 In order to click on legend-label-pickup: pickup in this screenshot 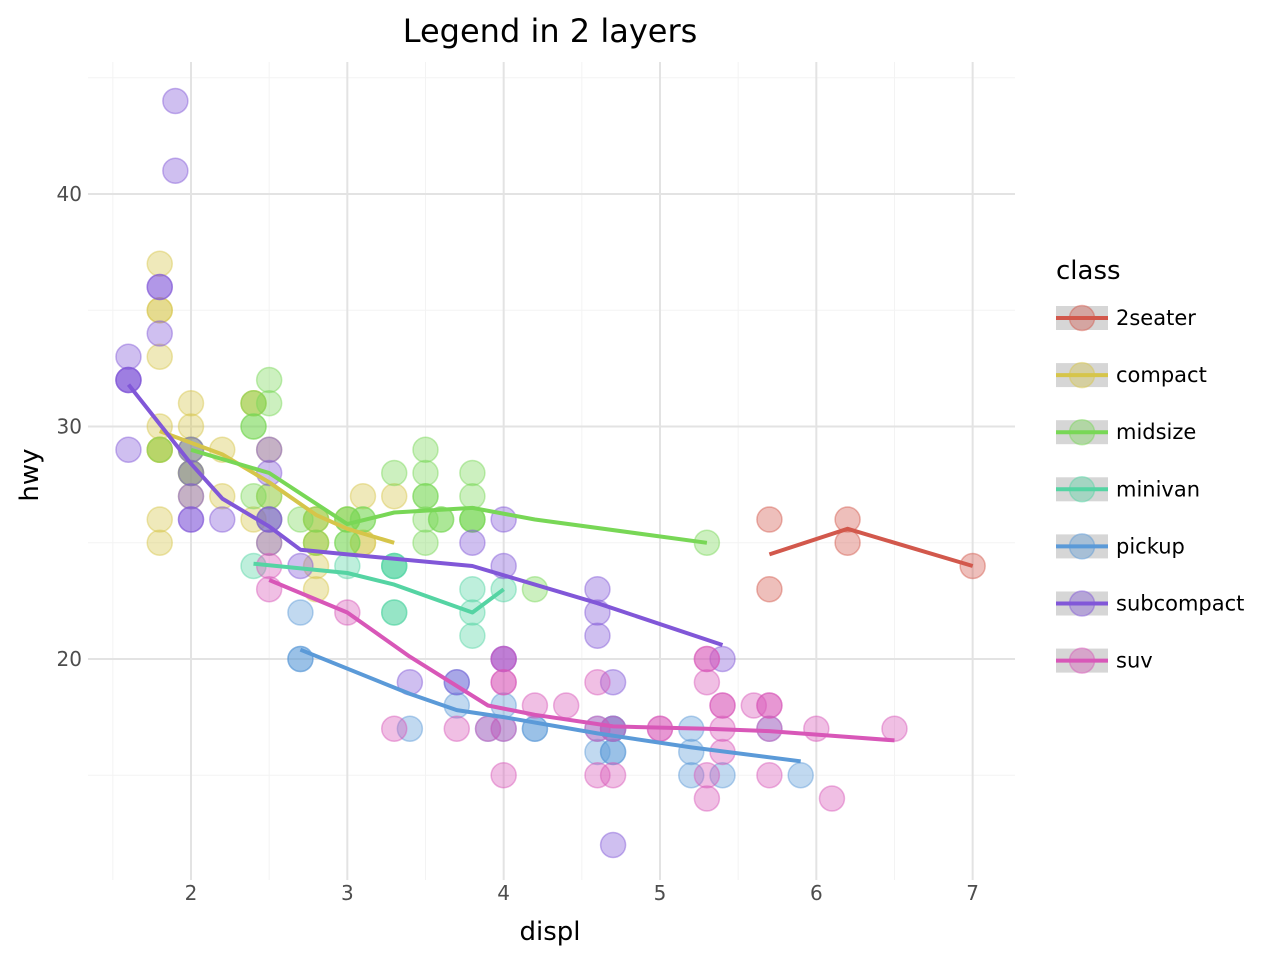, I will do `click(1150, 546)`.